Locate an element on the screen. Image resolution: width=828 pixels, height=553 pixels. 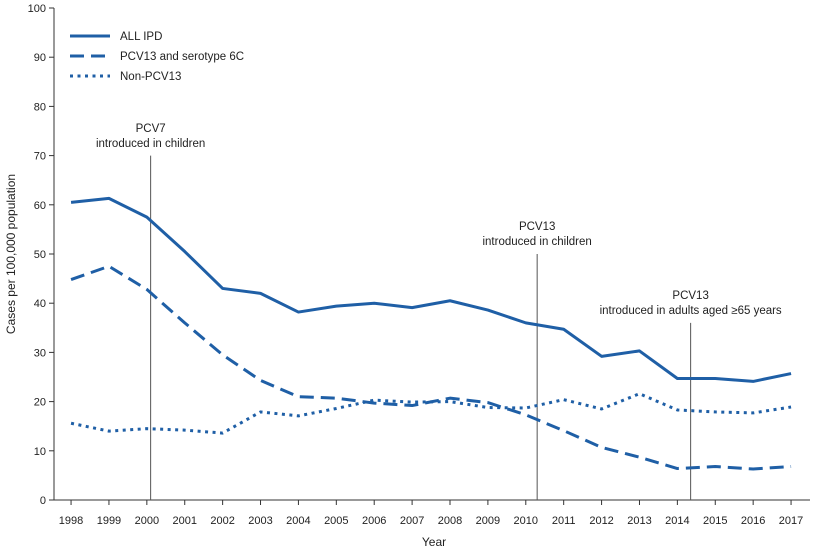
x-tick-label: 1999 is located at coordinates (109, 521).